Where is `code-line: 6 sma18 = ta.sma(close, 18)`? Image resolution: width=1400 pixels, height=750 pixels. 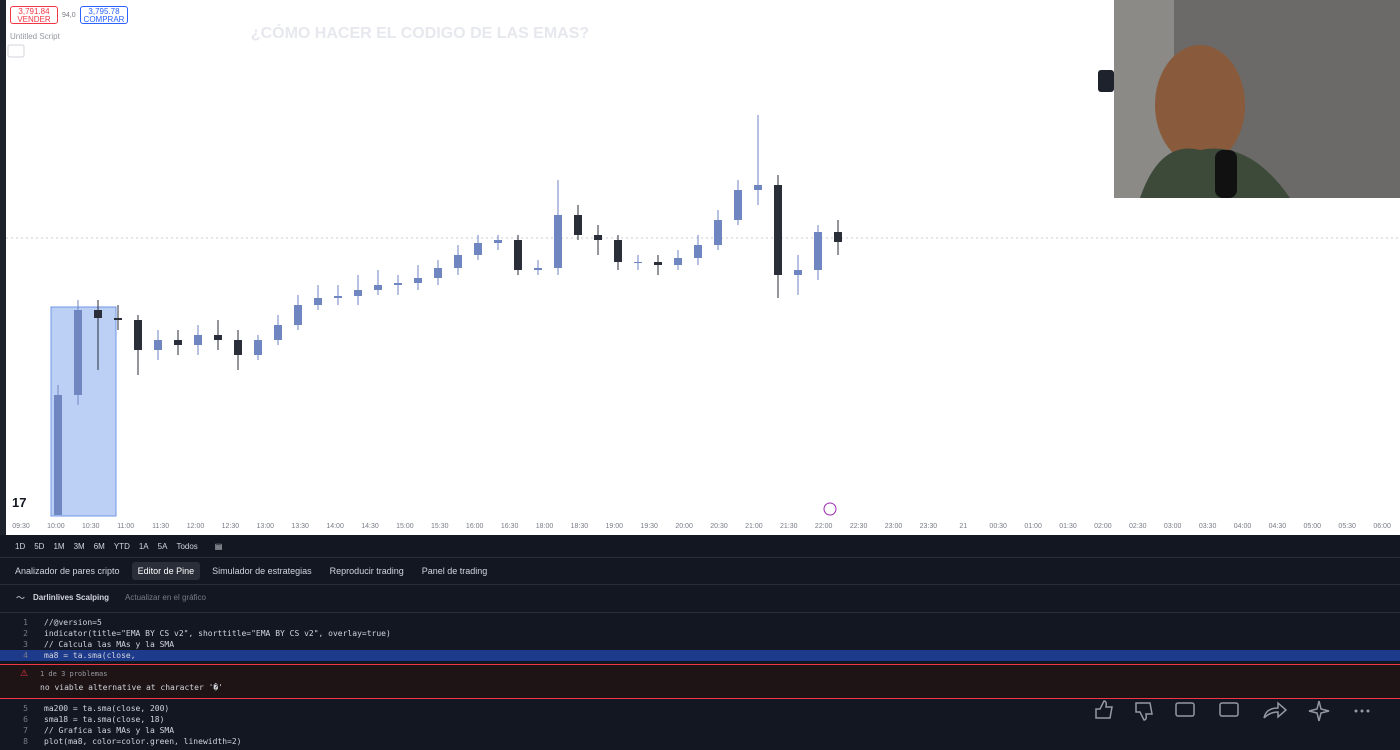 code-line: 6 sma18 = ta.sma(close, 18) is located at coordinates (700, 719).